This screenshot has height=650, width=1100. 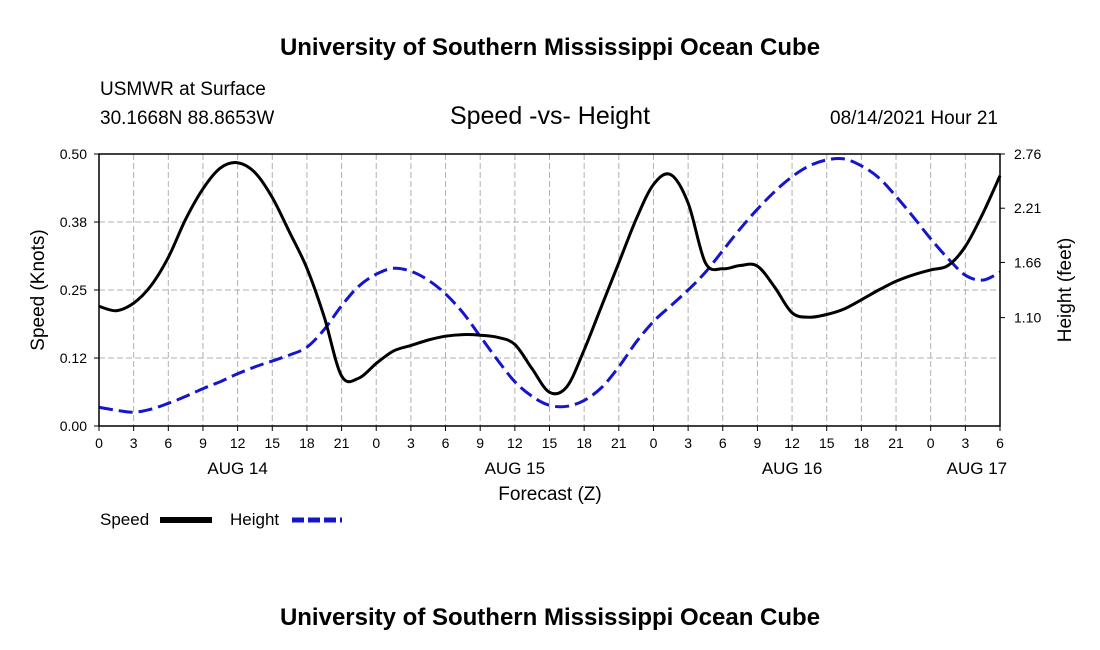 What do you see at coordinates (237, 468) in the screenshot?
I see `x-date-label: AUG 14` at bounding box center [237, 468].